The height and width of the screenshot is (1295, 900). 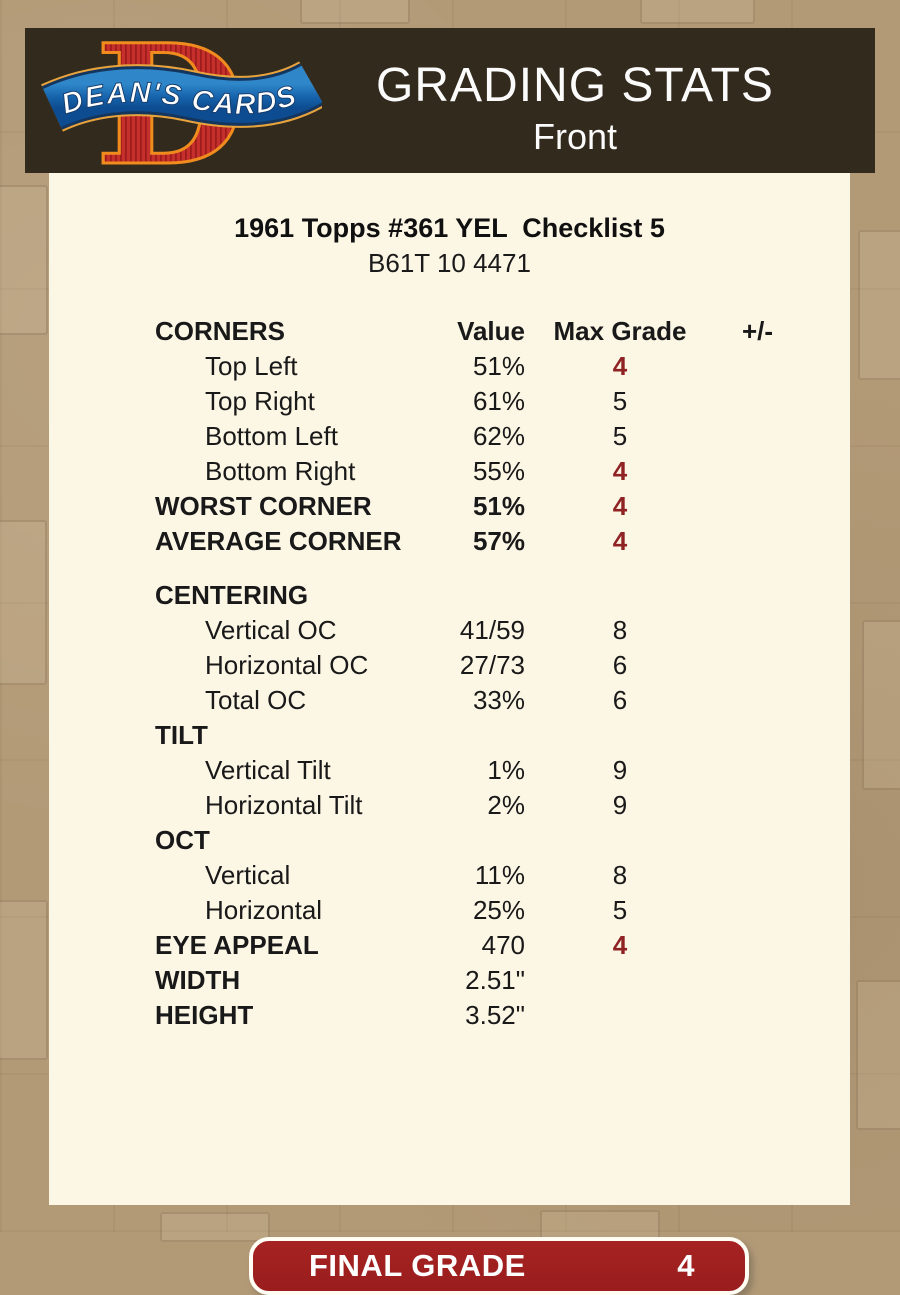 I want to click on table-row: EYE APPEAL 470 4, so click(x=480, y=945).